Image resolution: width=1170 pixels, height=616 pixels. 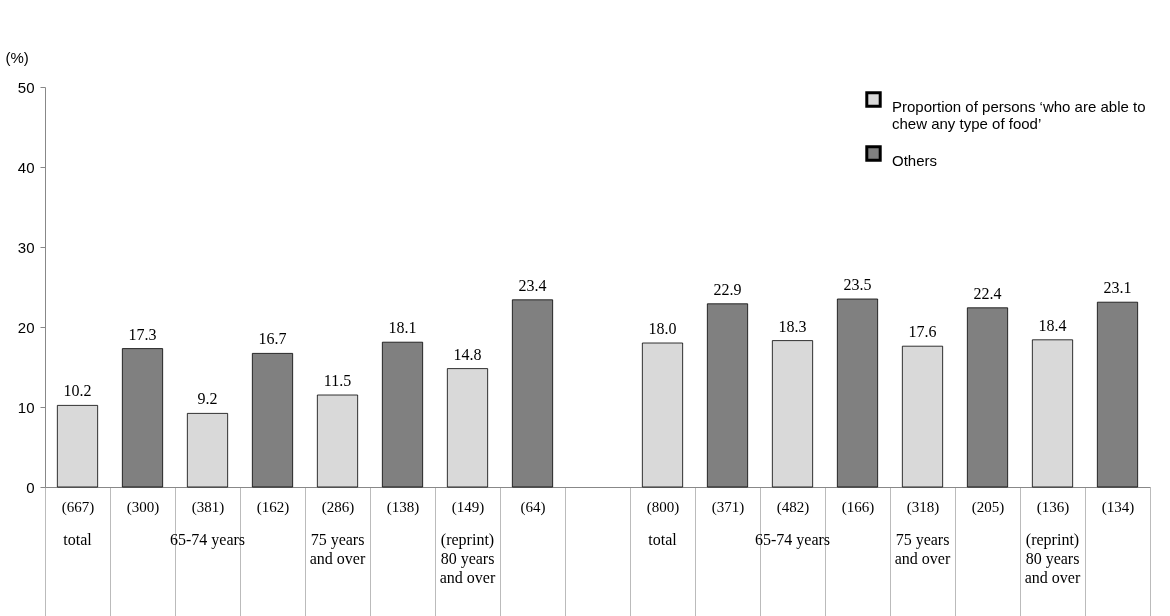 What do you see at coordinates (208, 507) in the screenshot?
I see `x-tick-label: (381)` at bounding box center [208, 507].